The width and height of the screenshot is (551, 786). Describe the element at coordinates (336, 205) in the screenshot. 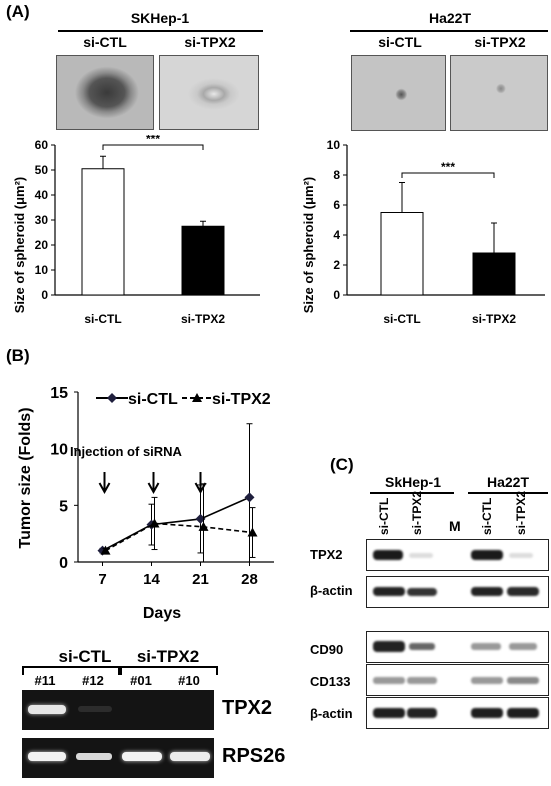

I see `y-tick-label: 6` at that location.